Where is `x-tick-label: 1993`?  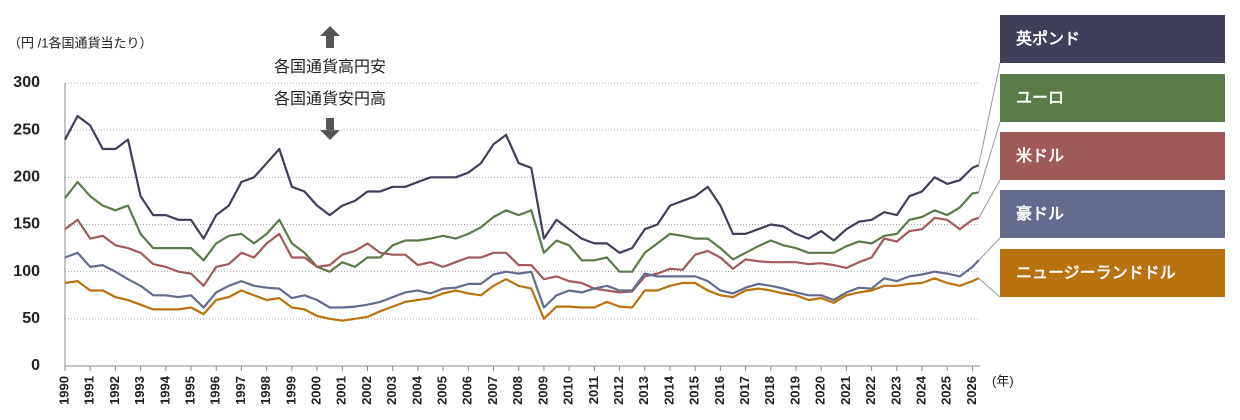
x-tick-label: 1993 is located at coordinates (139, 390).